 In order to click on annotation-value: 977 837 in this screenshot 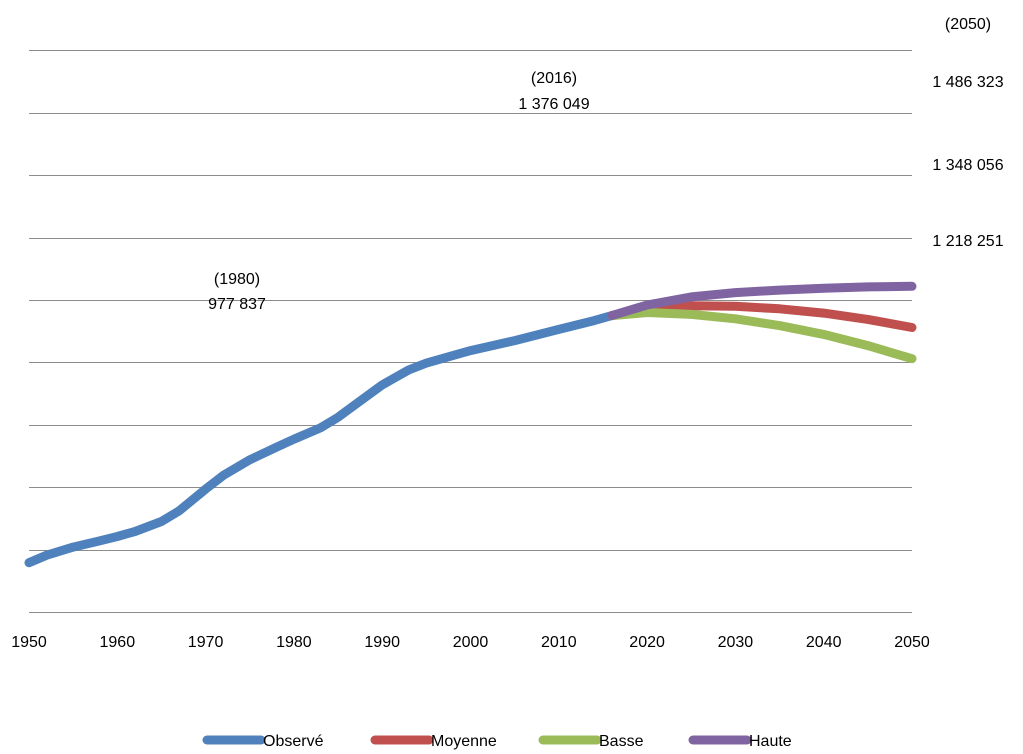, I will do `click(237, 304)`.